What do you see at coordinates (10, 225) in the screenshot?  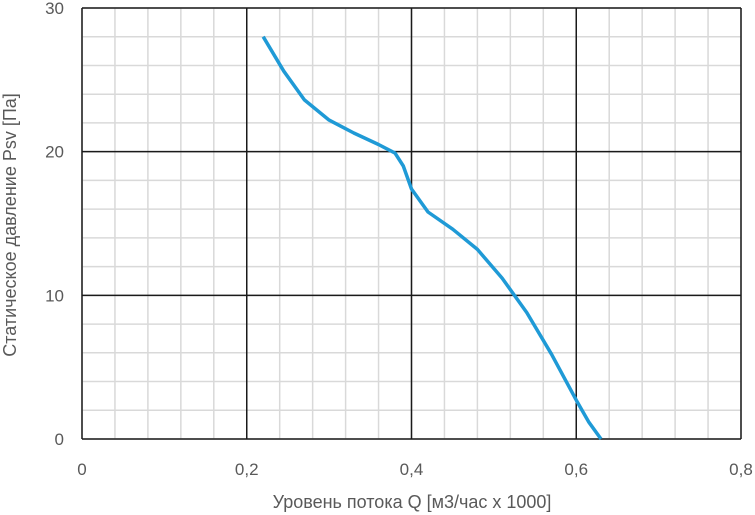 I see `y-axis-title: Статическое давление Psv [Па]` at bounding box center [10, 225].